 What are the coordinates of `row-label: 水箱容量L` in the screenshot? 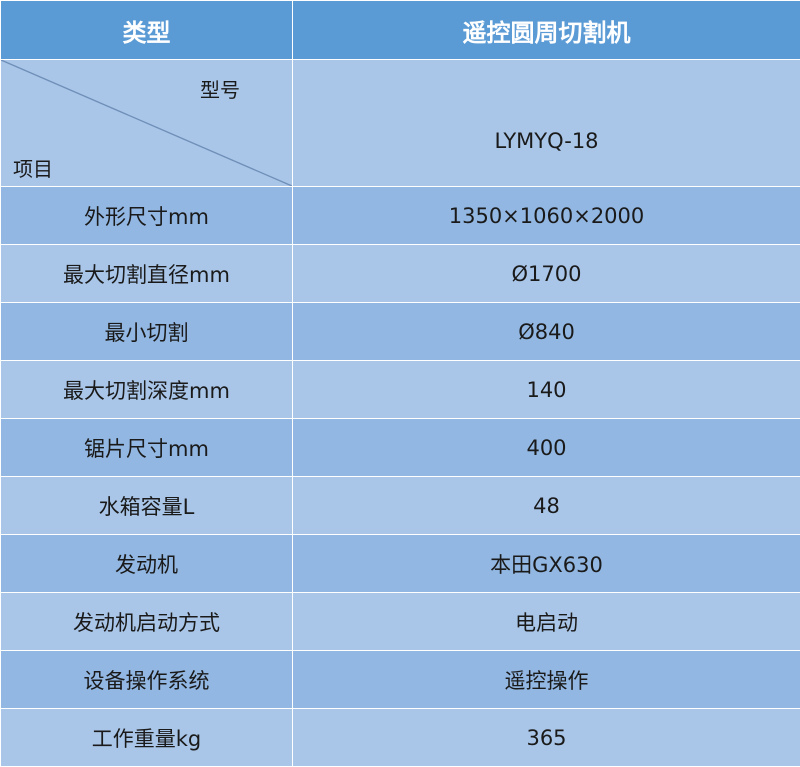 It's located at (147, 506).